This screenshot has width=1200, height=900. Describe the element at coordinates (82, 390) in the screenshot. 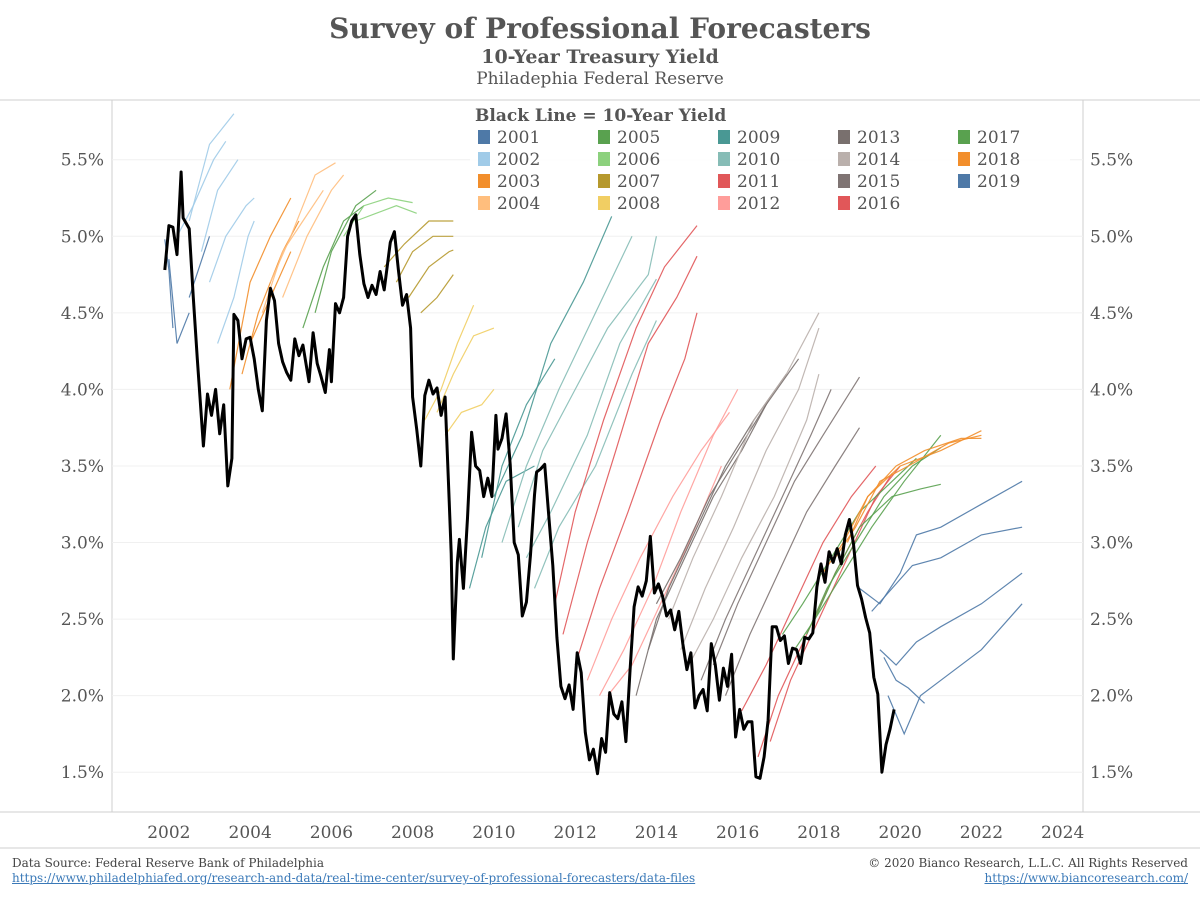

I see `y-tick-label-left: 4.0%` at that location.